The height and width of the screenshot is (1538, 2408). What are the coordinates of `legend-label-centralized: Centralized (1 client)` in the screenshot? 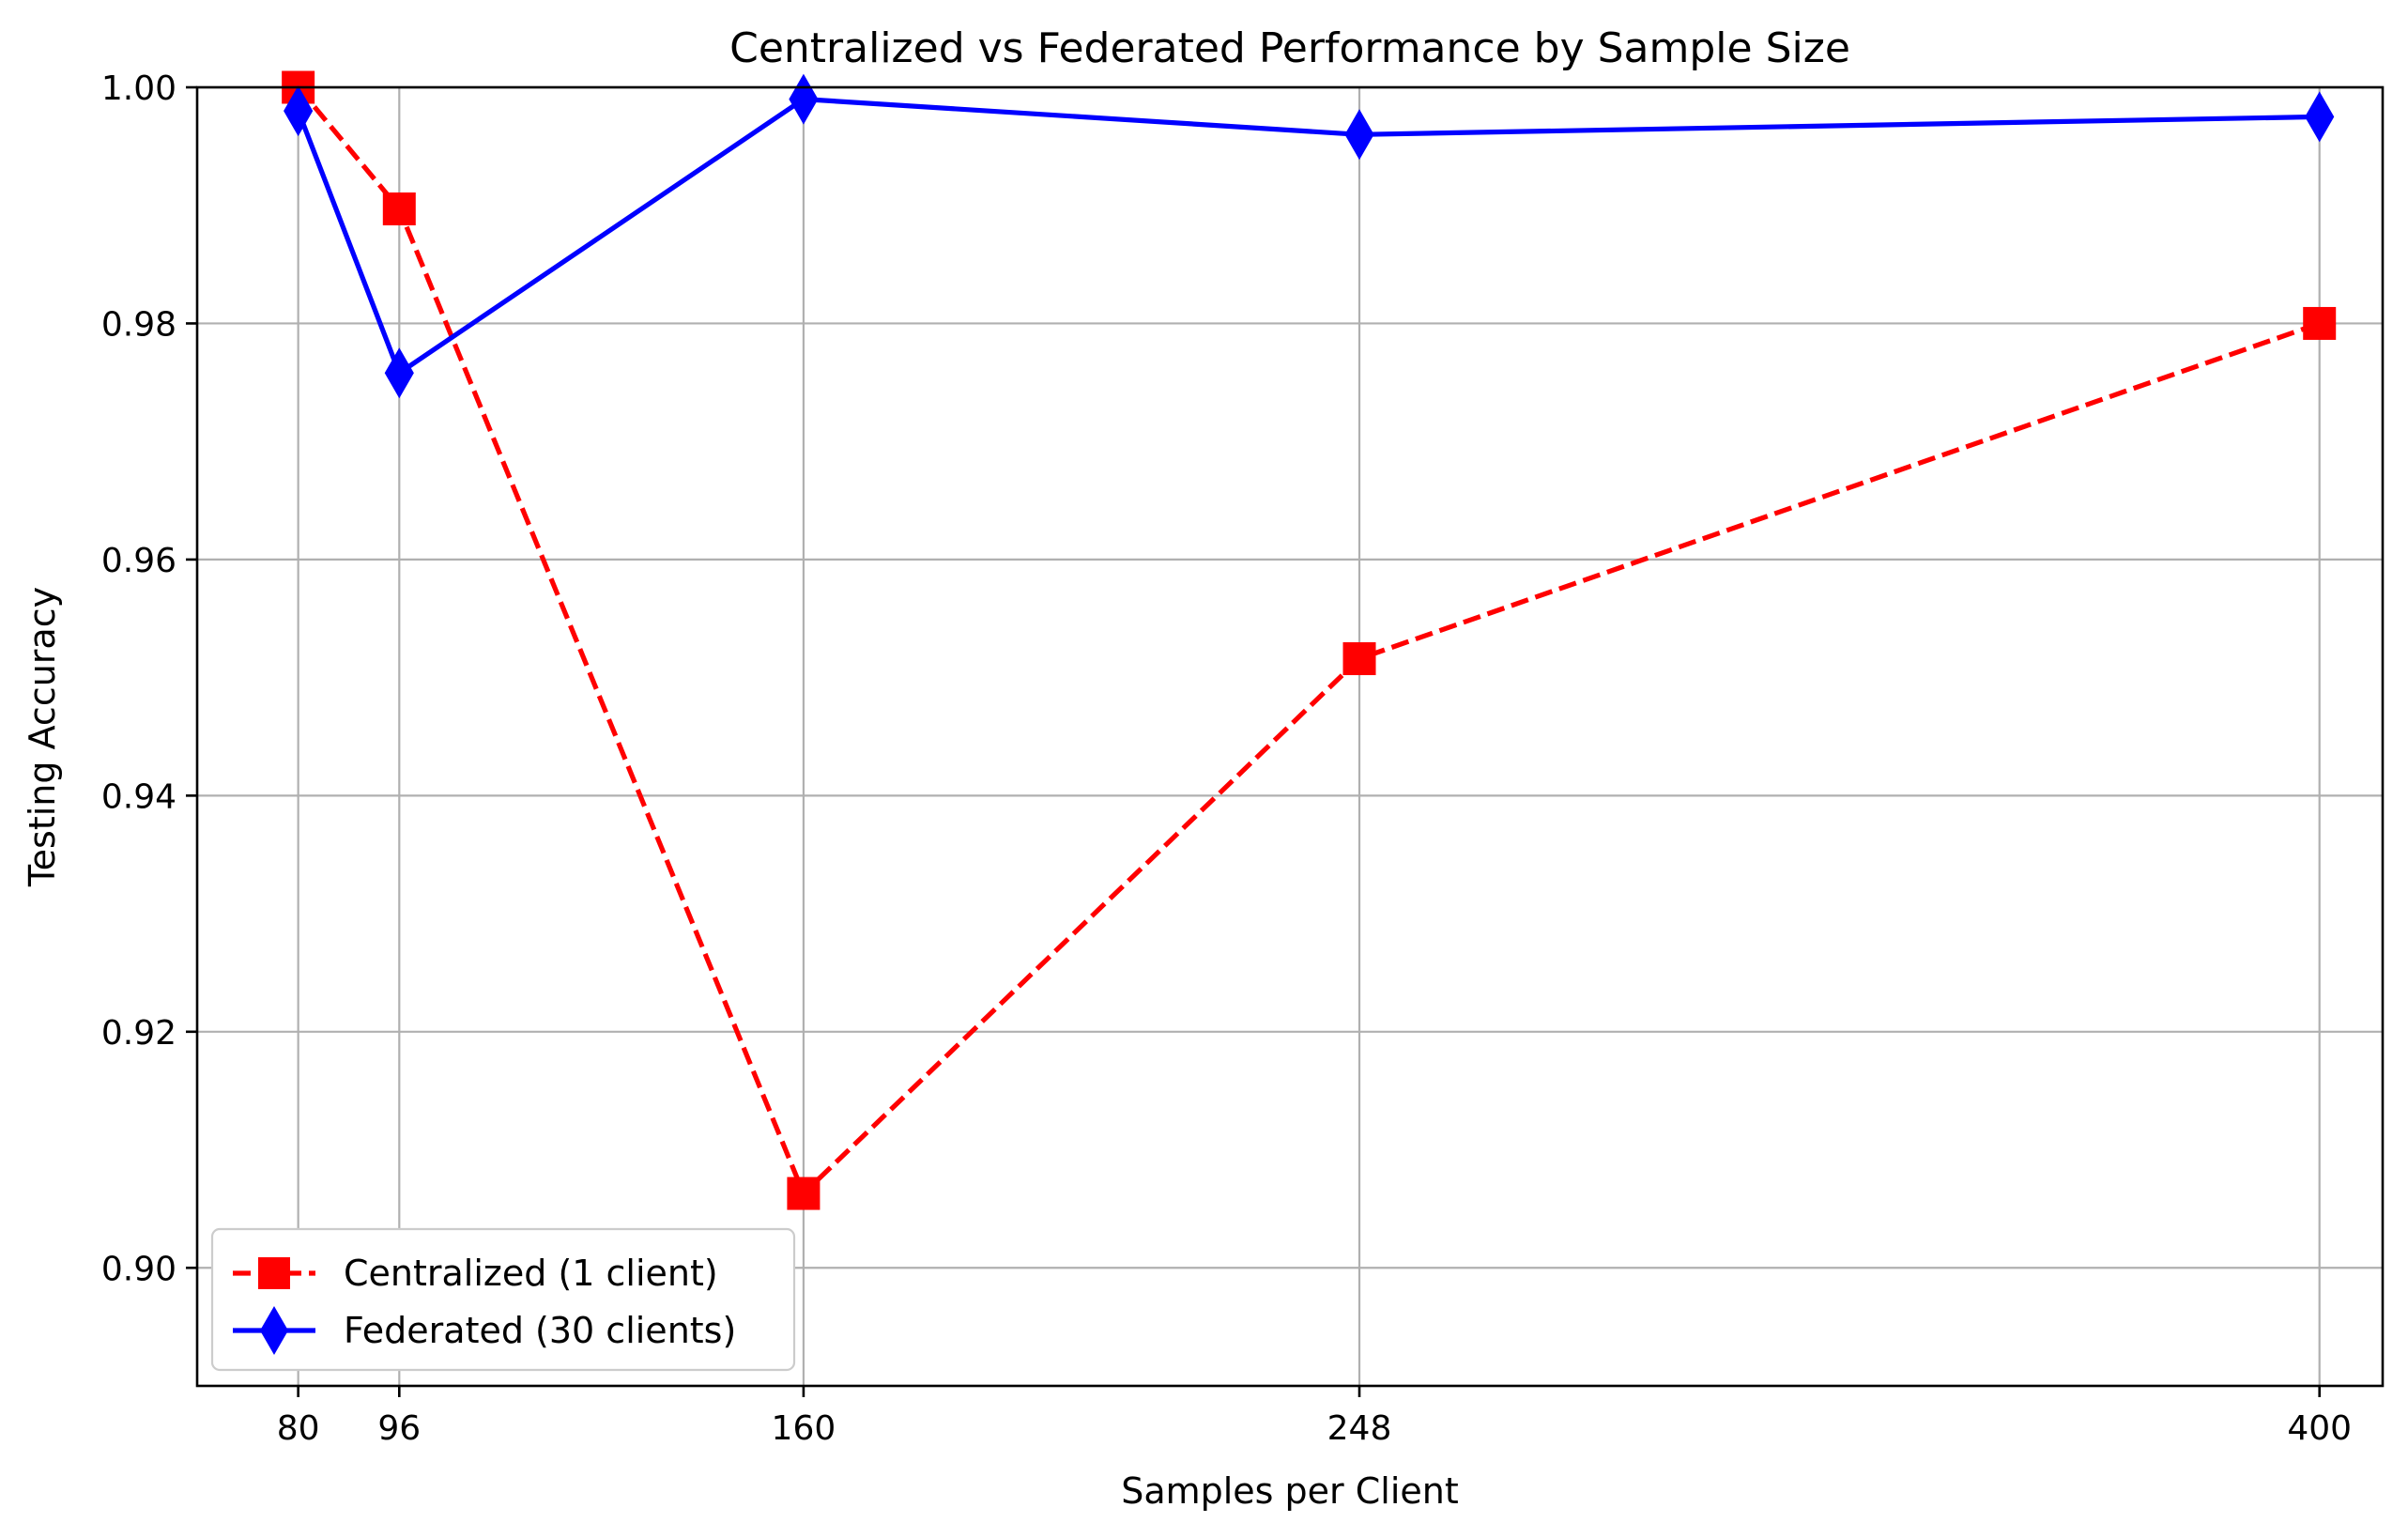 It's located at (531, 1273).